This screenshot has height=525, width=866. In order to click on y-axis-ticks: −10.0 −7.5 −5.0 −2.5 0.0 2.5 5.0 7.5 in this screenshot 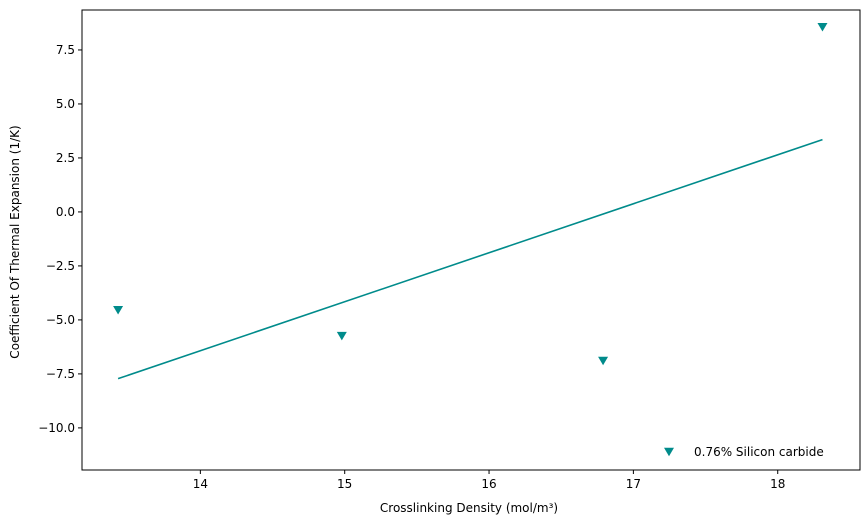, I will do `click(60, 239)`.